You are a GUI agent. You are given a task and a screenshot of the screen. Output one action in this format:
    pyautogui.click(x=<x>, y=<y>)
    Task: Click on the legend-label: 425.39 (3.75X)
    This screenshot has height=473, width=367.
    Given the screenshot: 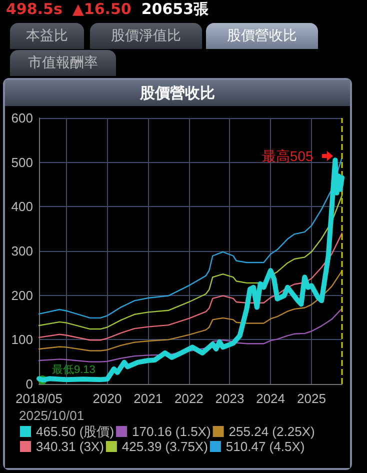 What is the action you would take?
    pyautogui.click(x=165, y=446)
    